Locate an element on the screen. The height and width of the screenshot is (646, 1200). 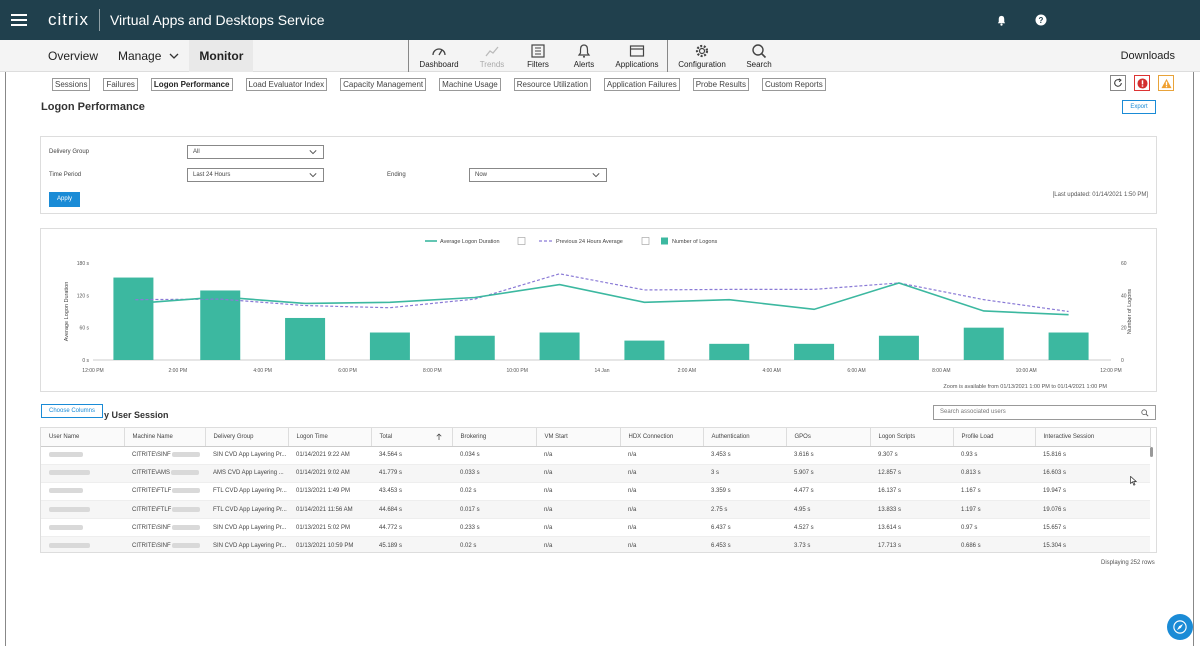
cell-logon-time: 01/13/2021 10:59 PM is located at coordinates (329, 544).